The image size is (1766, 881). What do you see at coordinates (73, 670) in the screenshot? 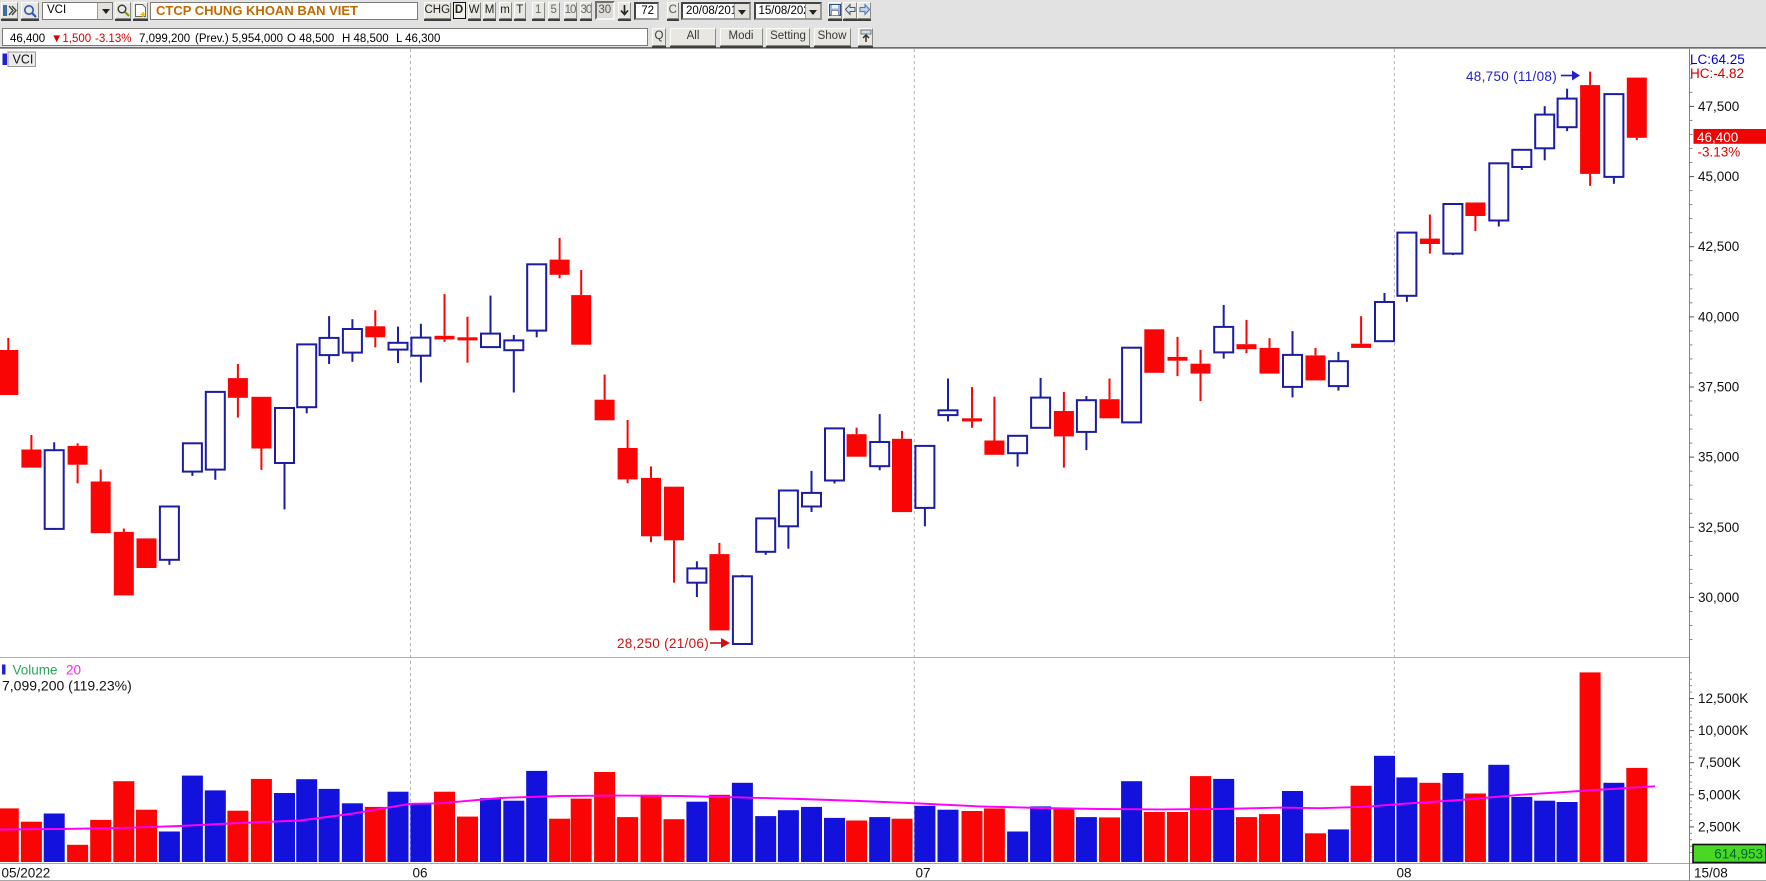
I see `svg-text: 20` at bounding box center [73, 670].